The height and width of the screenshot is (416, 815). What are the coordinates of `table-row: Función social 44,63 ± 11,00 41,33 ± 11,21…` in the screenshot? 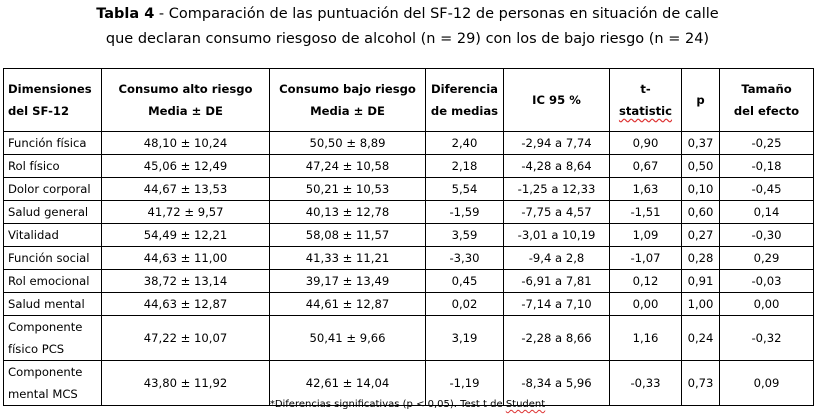 It's located at (408, 258).